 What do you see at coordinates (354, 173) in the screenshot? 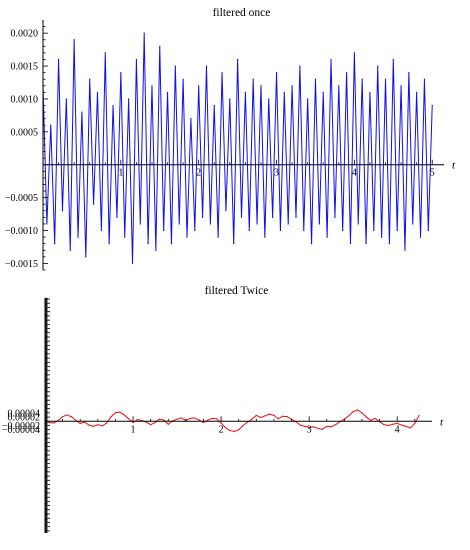
I see `x-tick-label: 4` at bounding box center [354, 173].